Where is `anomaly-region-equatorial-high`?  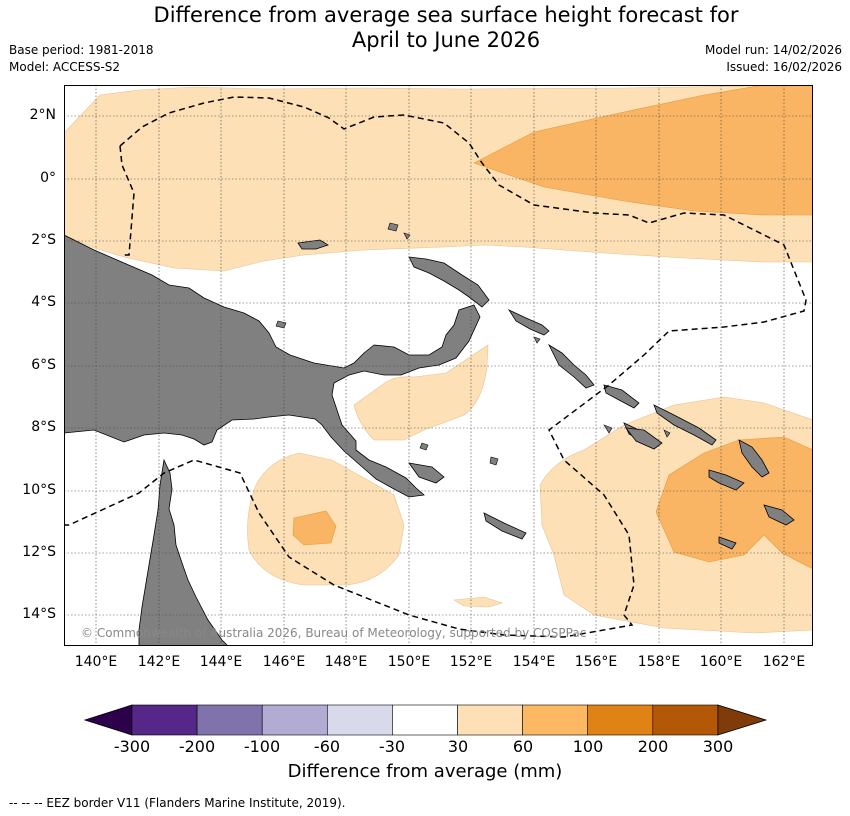
anomaly-region-equatorial-high is located at coordinates (643, 150).